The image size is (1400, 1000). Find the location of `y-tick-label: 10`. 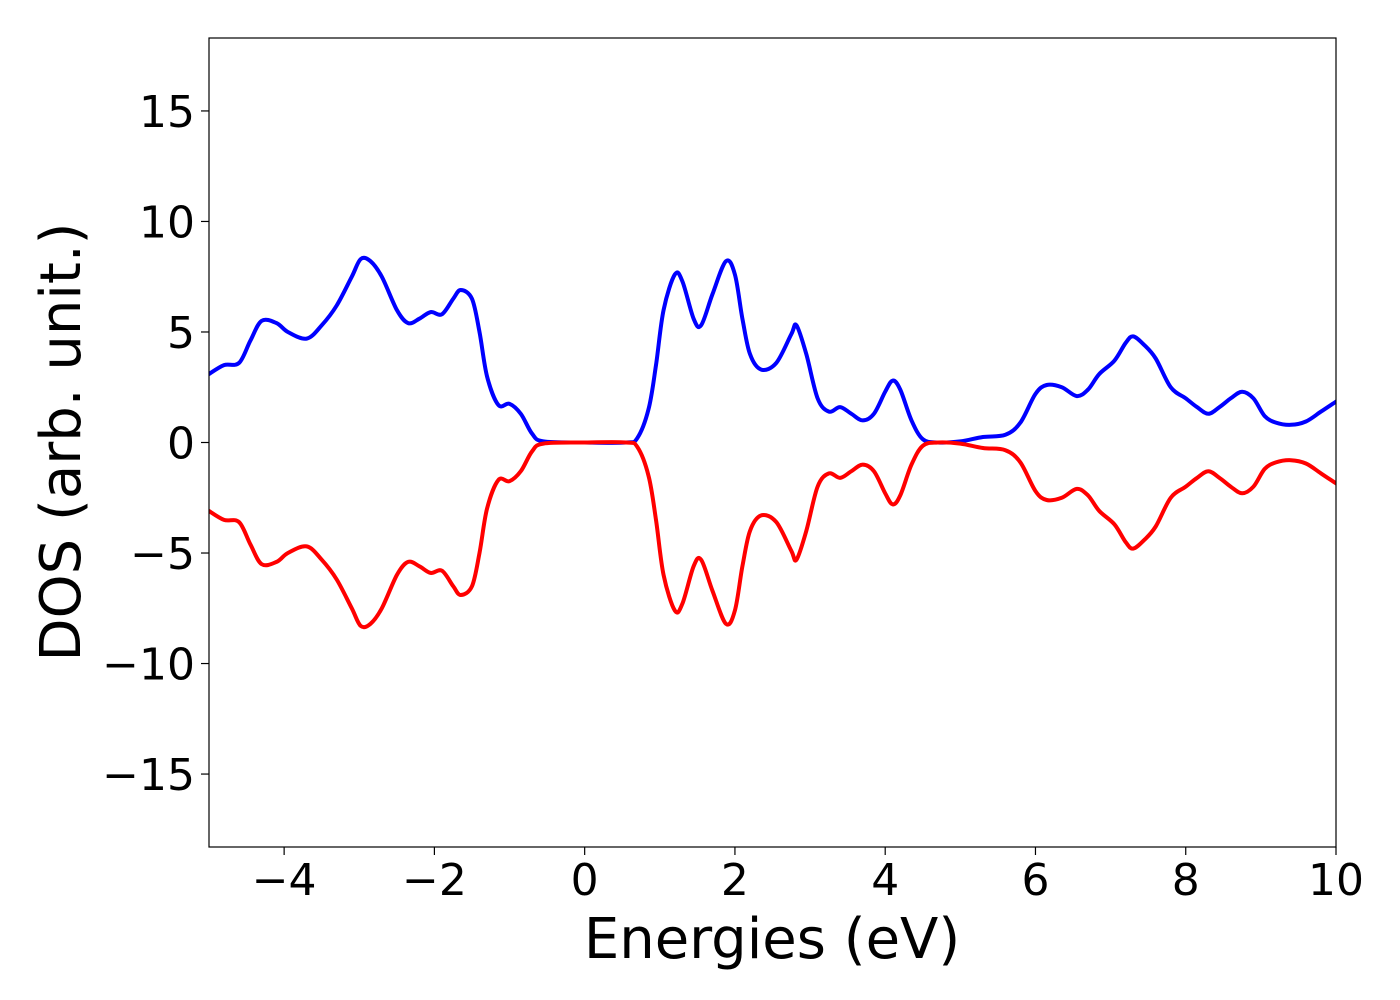

y-tick-label: 10 is located at coordinates (167, 222).